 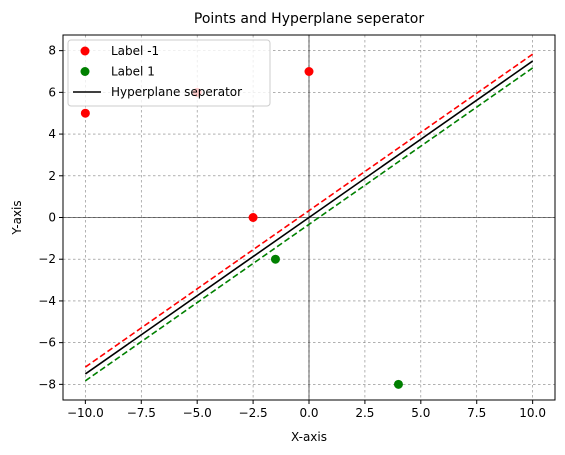 I want to click on y-tick-label: −2, so click(x=47, y=259).